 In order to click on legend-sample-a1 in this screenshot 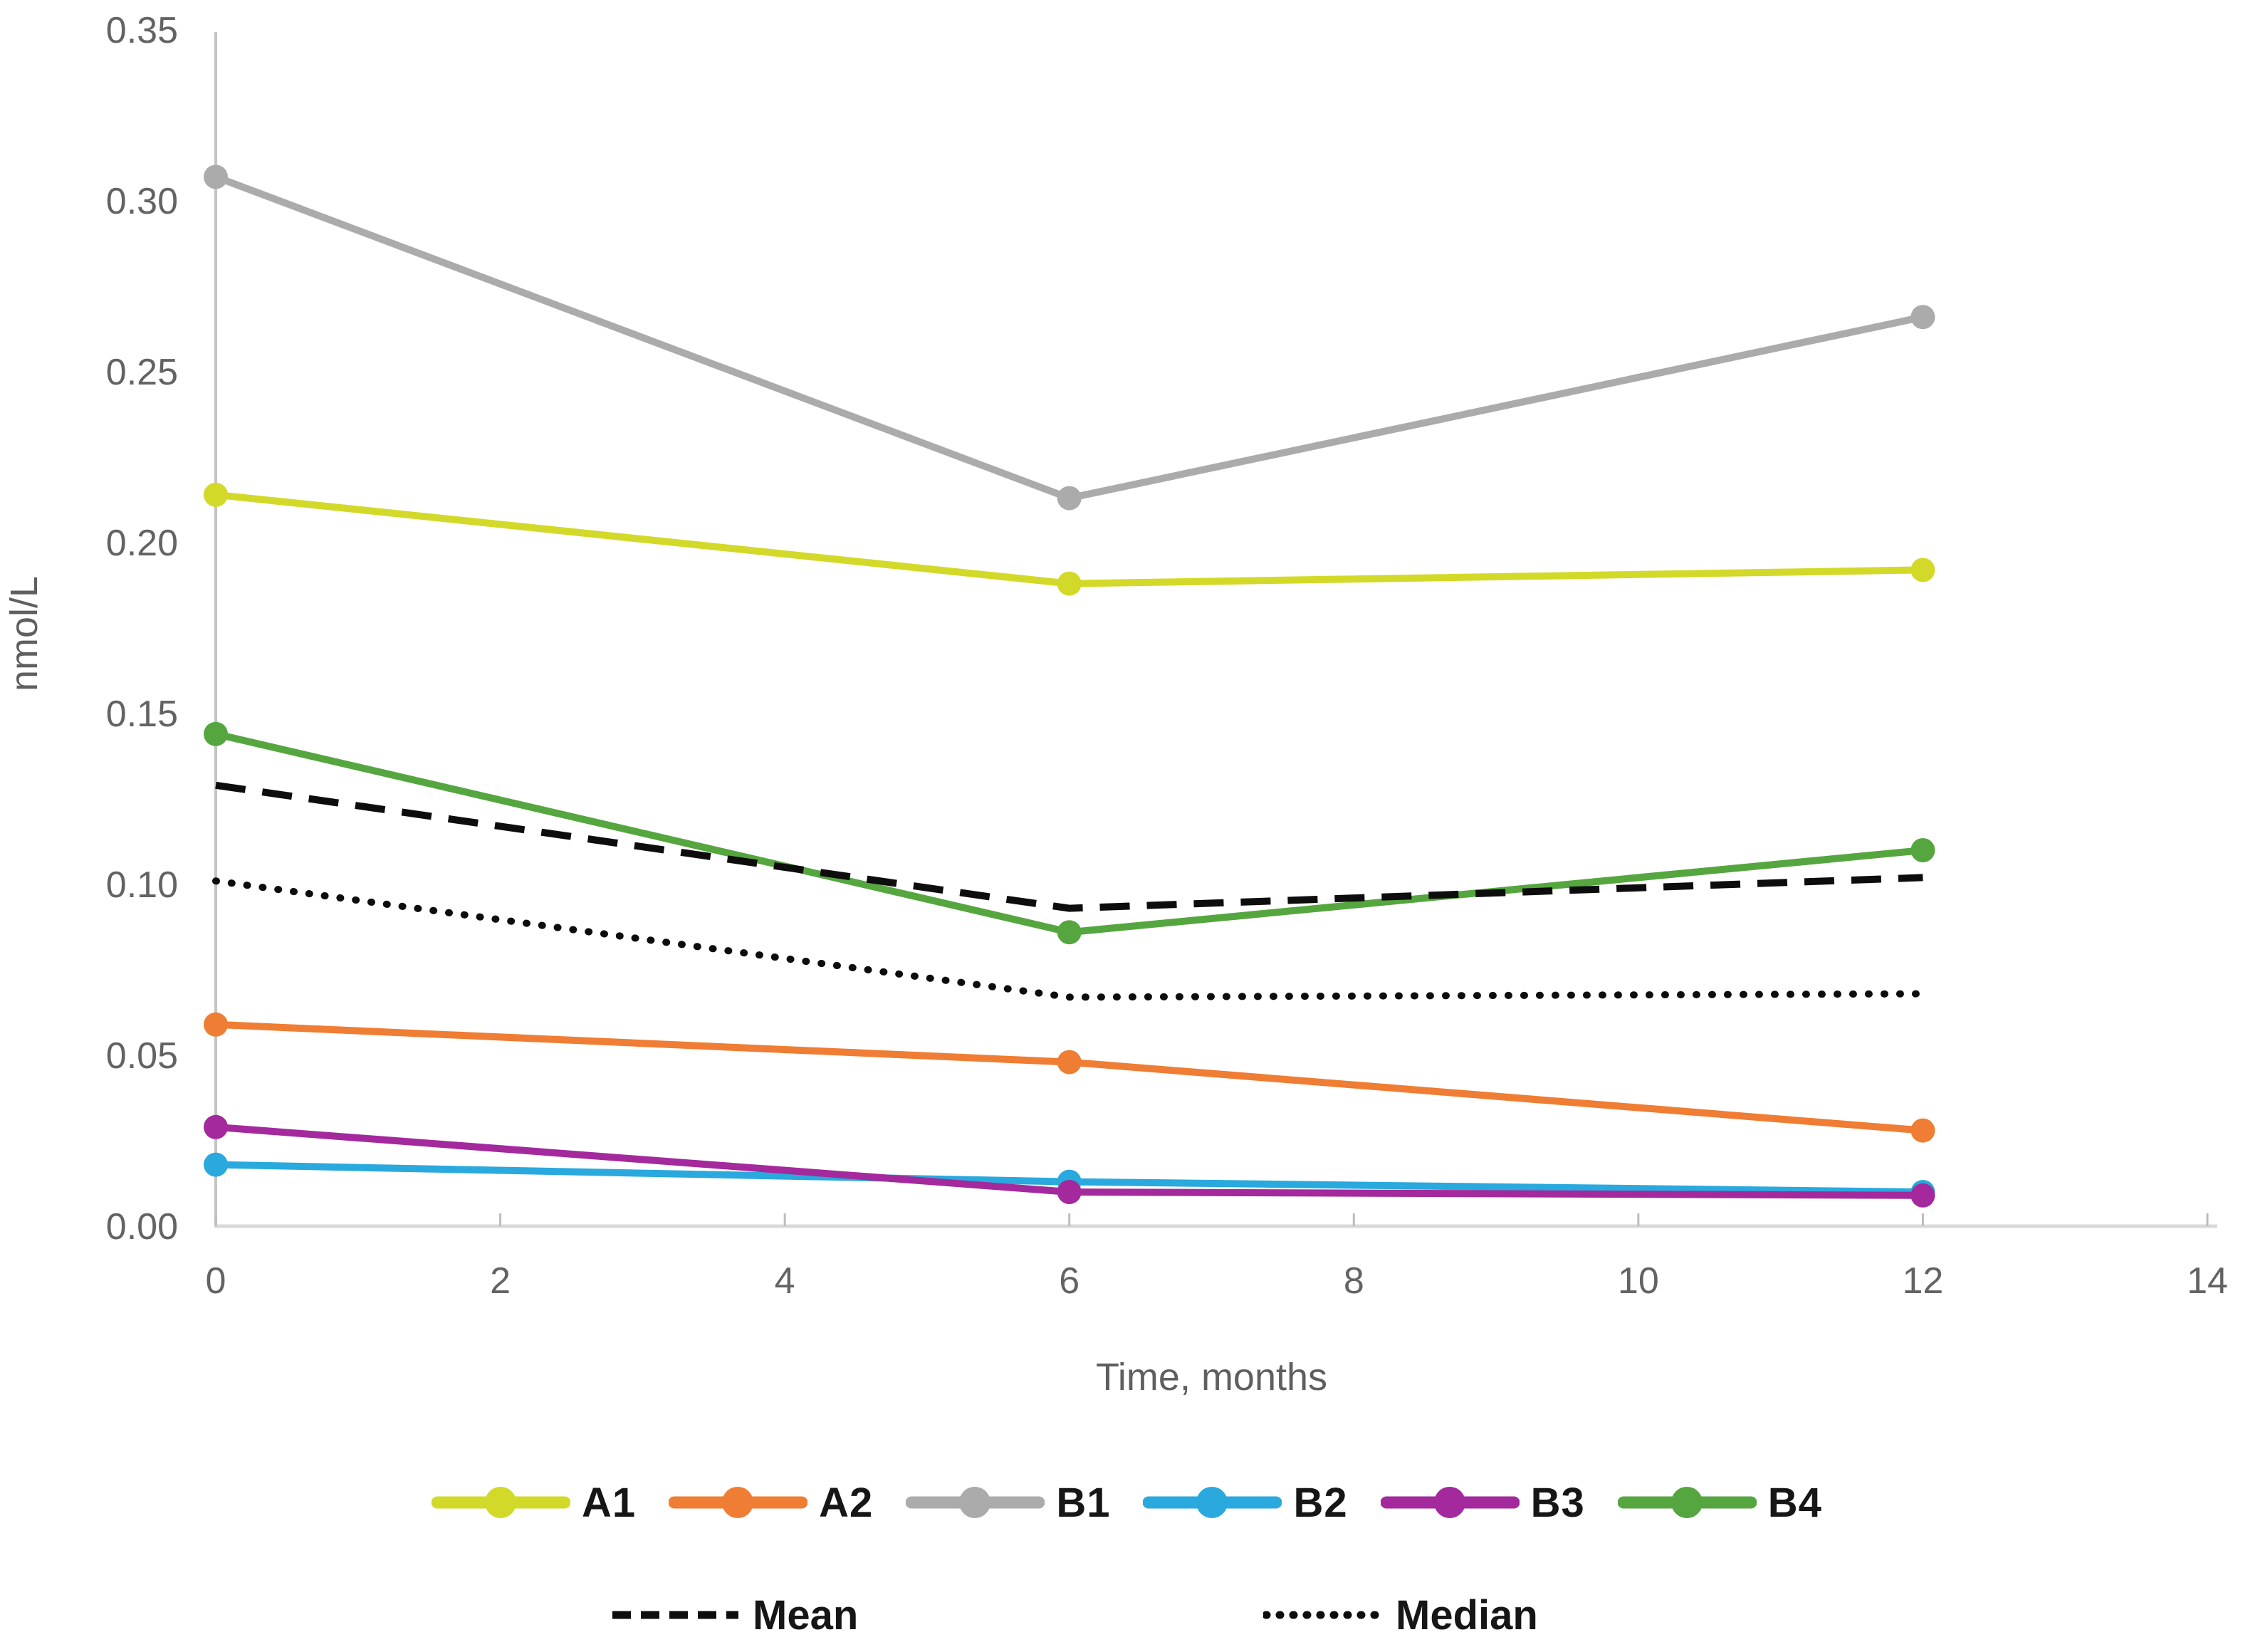, I will do `click(501, 1502)`.